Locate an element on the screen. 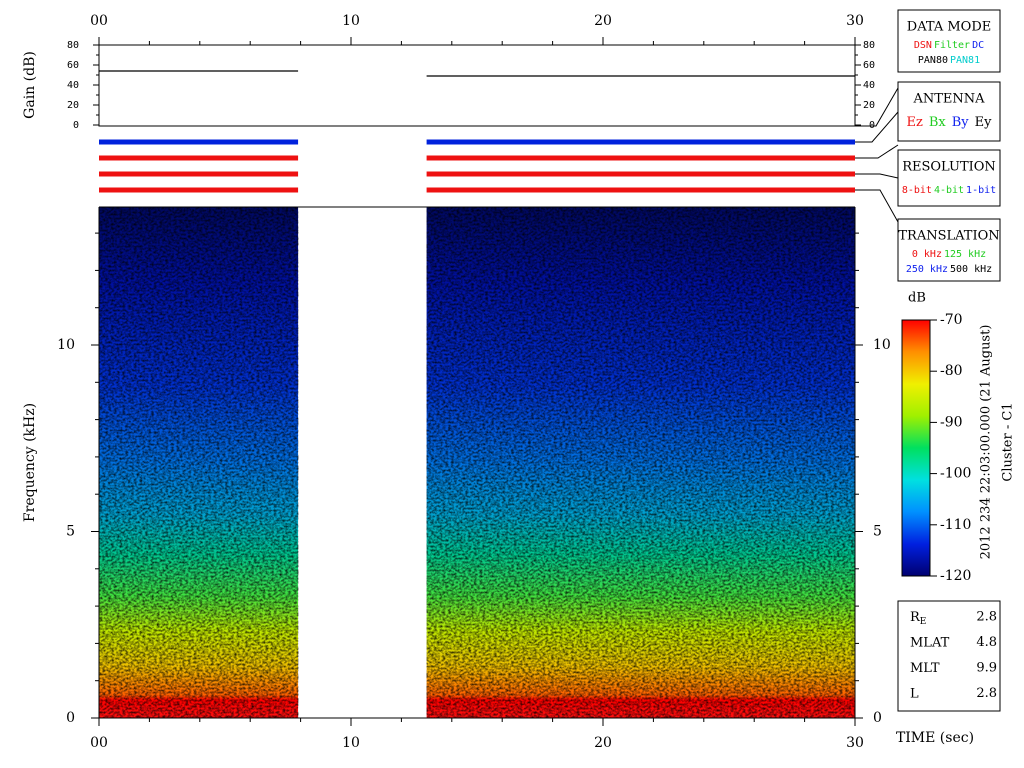 The image size is (1024, 768). legend-row: 0 kHz 125 kHz is located at coordinates (949, 254).